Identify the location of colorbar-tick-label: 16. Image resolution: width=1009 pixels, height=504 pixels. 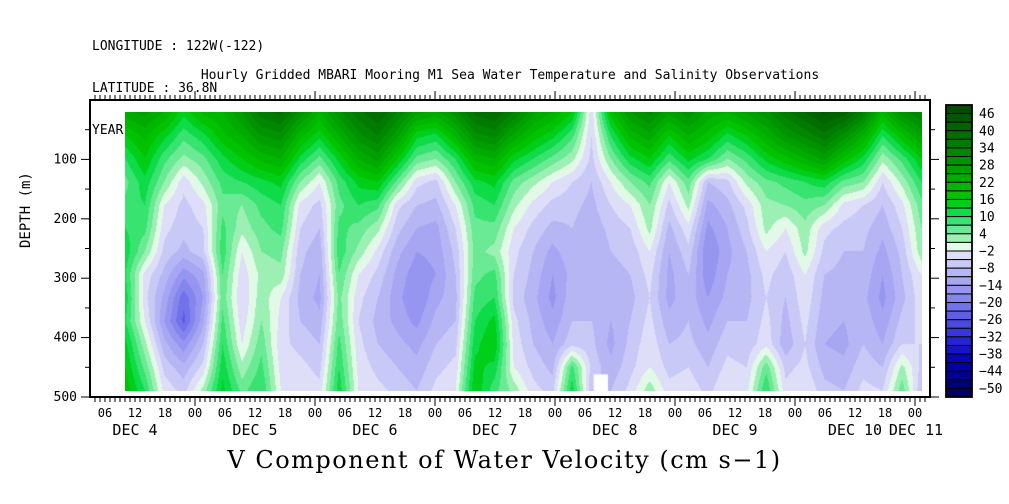
(987, 200).